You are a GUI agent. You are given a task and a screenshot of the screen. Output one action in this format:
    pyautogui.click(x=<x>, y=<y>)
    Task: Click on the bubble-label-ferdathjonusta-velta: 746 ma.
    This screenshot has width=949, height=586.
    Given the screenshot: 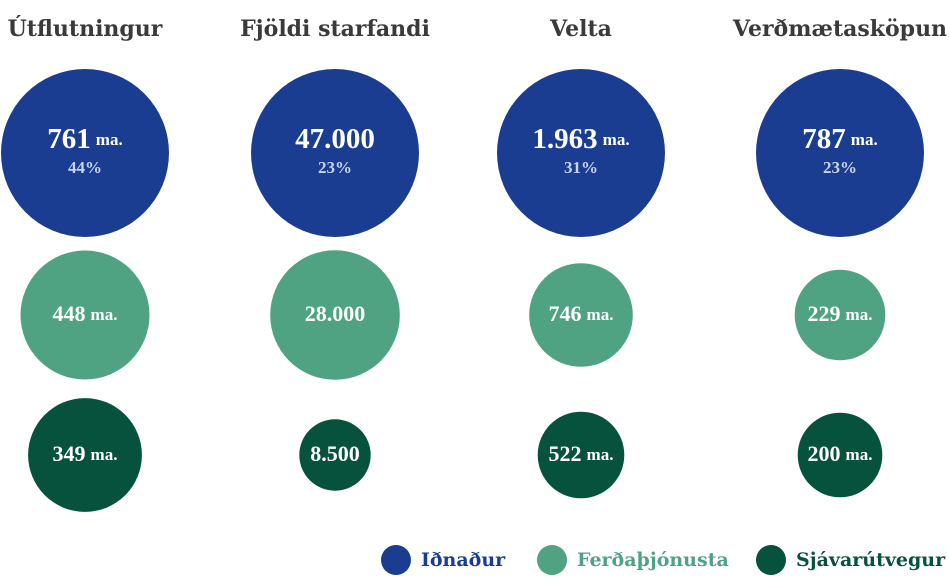 What is the action you would take?
    pyautogui.click(x=581, y=313)
    